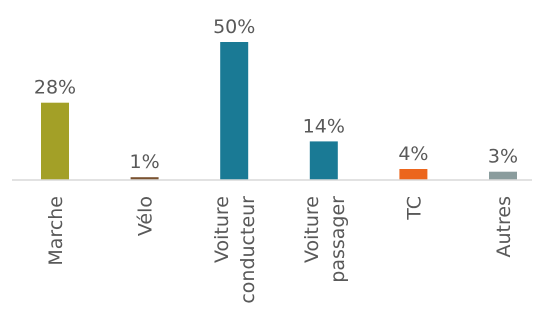 The width and height of the screenshot is (535, 324). I want to click on value-label-velo: 1%, so click(145, 162).